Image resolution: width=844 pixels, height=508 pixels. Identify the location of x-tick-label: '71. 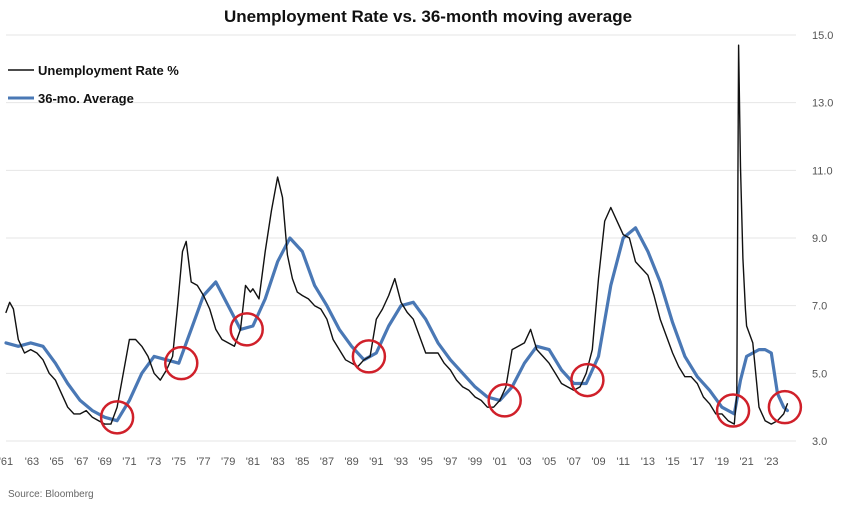
(129, 462).